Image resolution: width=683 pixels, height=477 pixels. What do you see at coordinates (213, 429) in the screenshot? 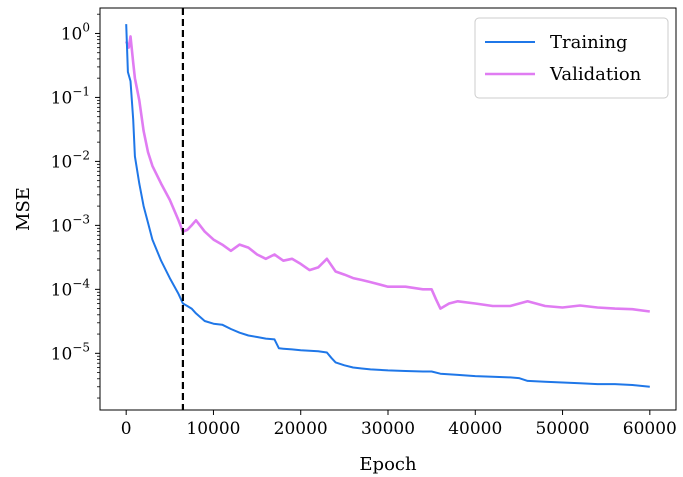
I see `x-tick-label: 10000` at bounding box center [213, 429].